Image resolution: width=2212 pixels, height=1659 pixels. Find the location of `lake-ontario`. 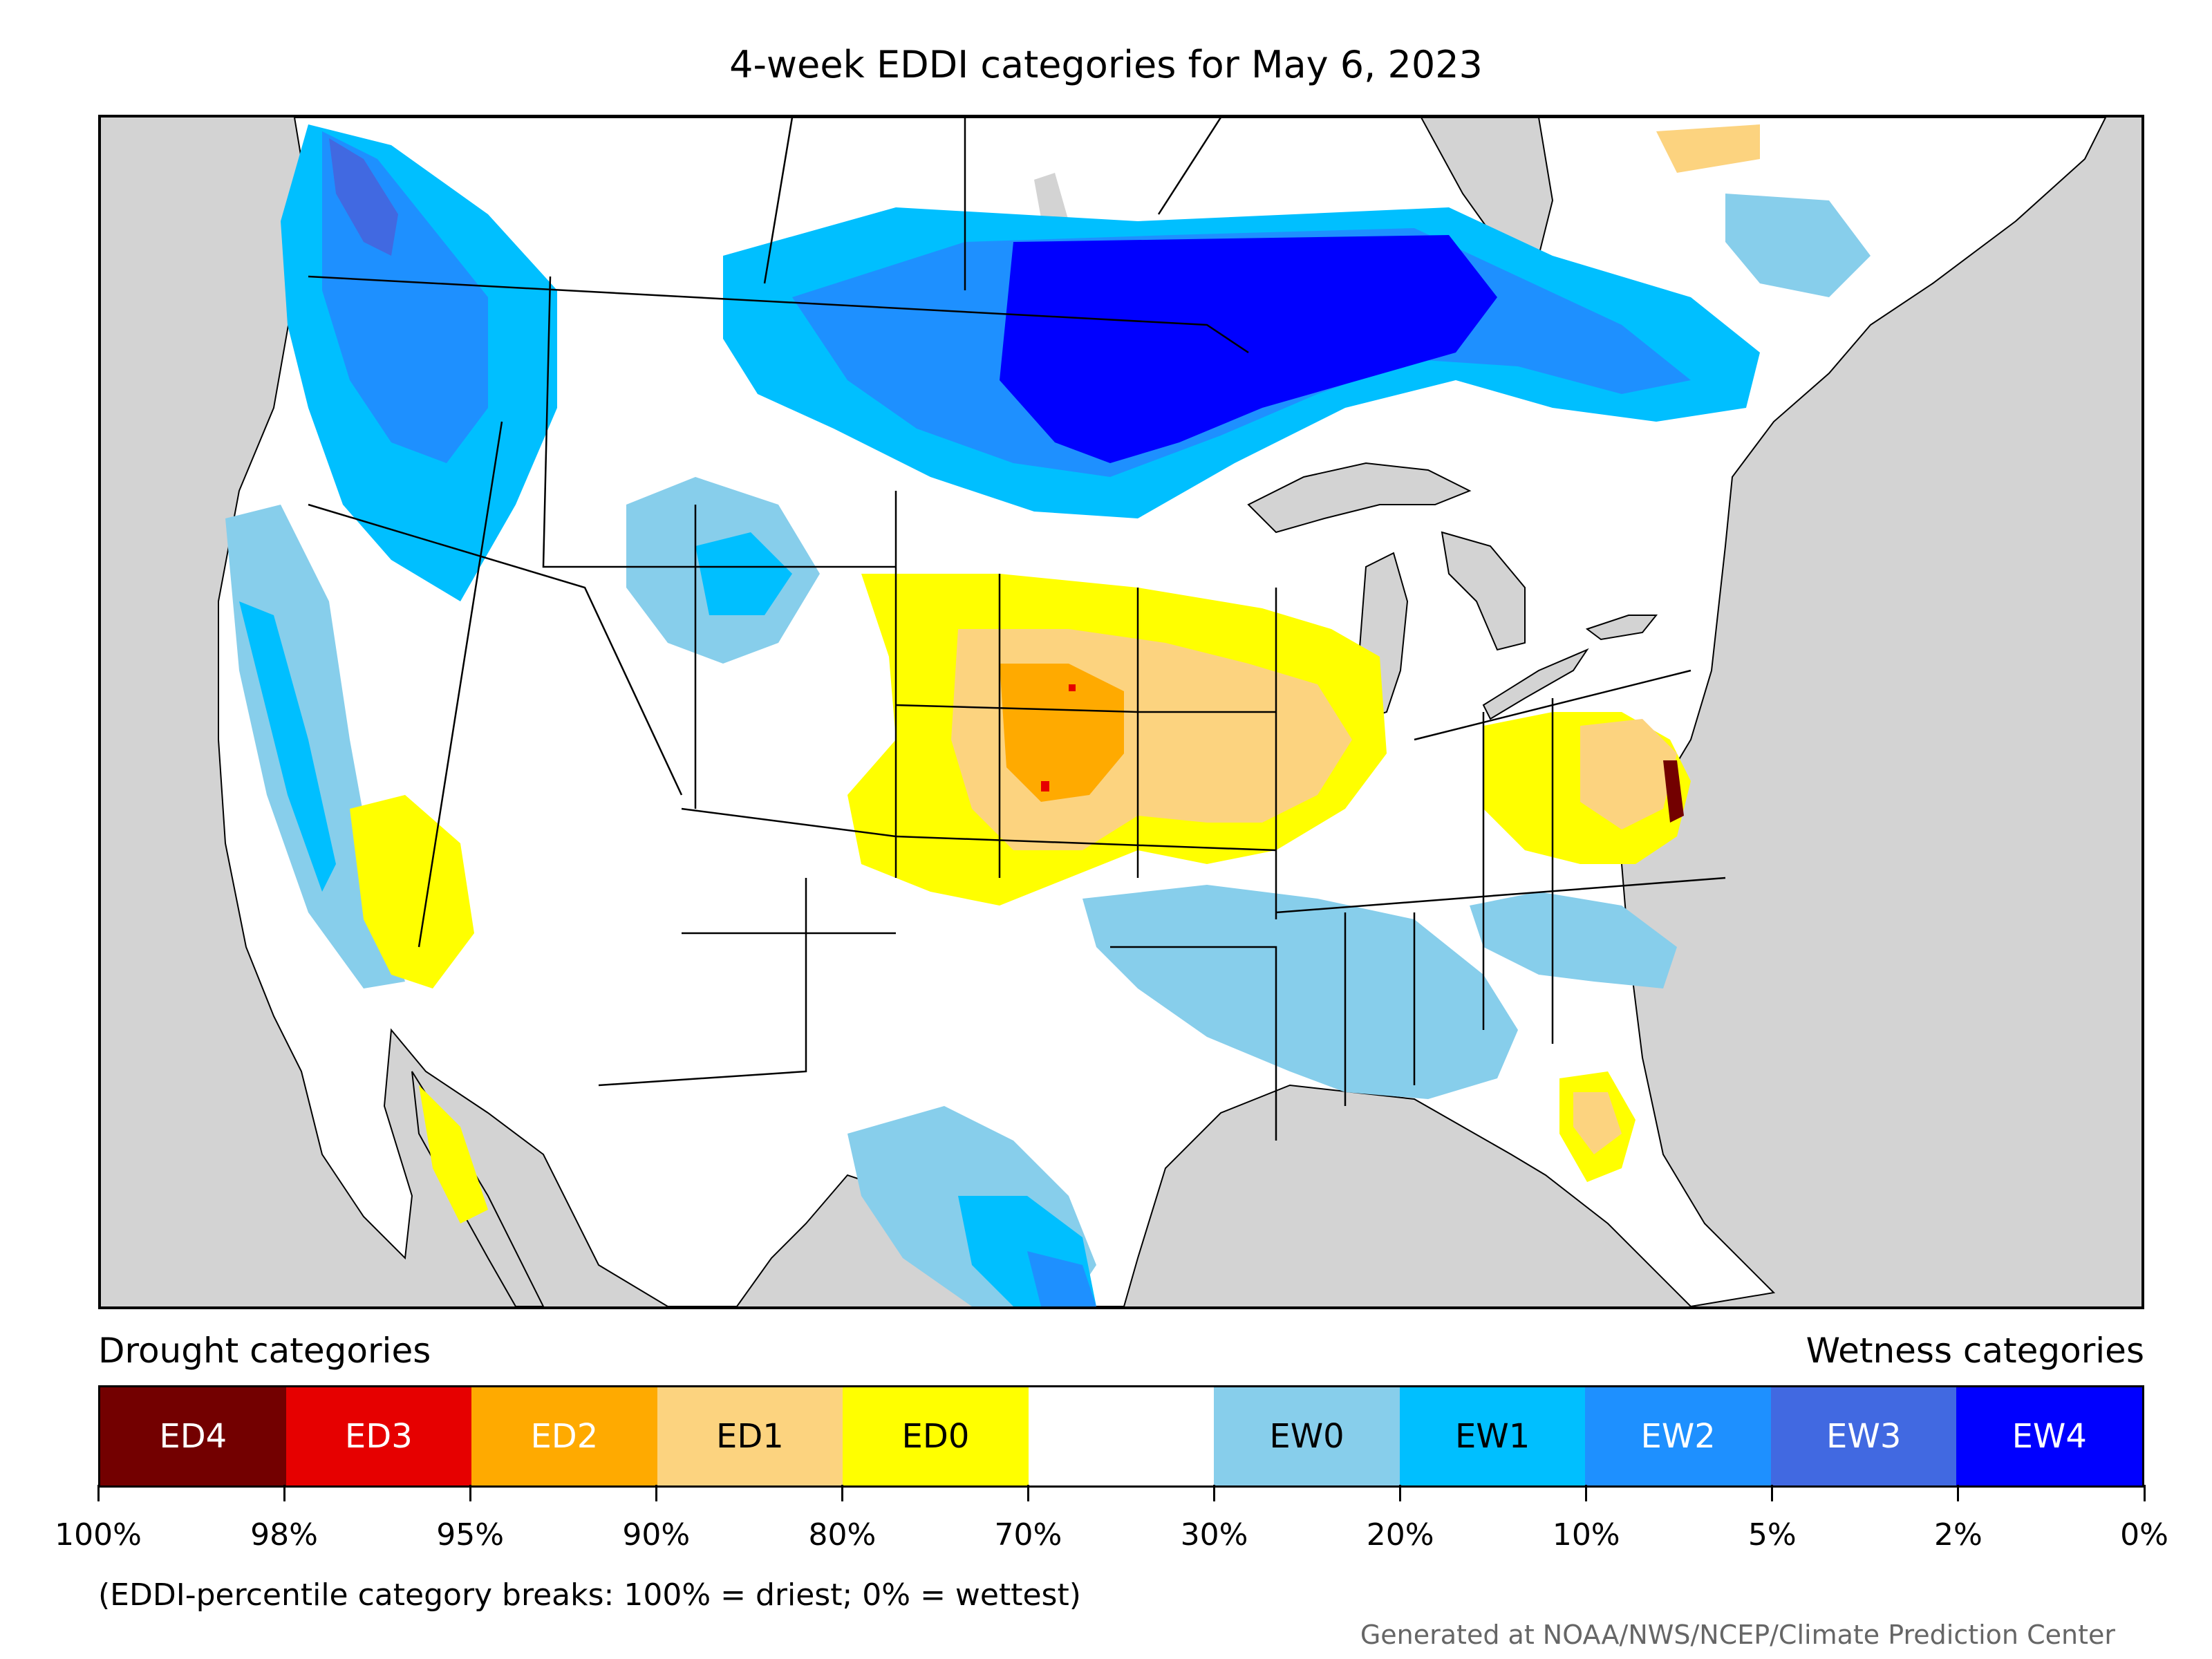

lake-ontario is located at coordinates (1621, 628).